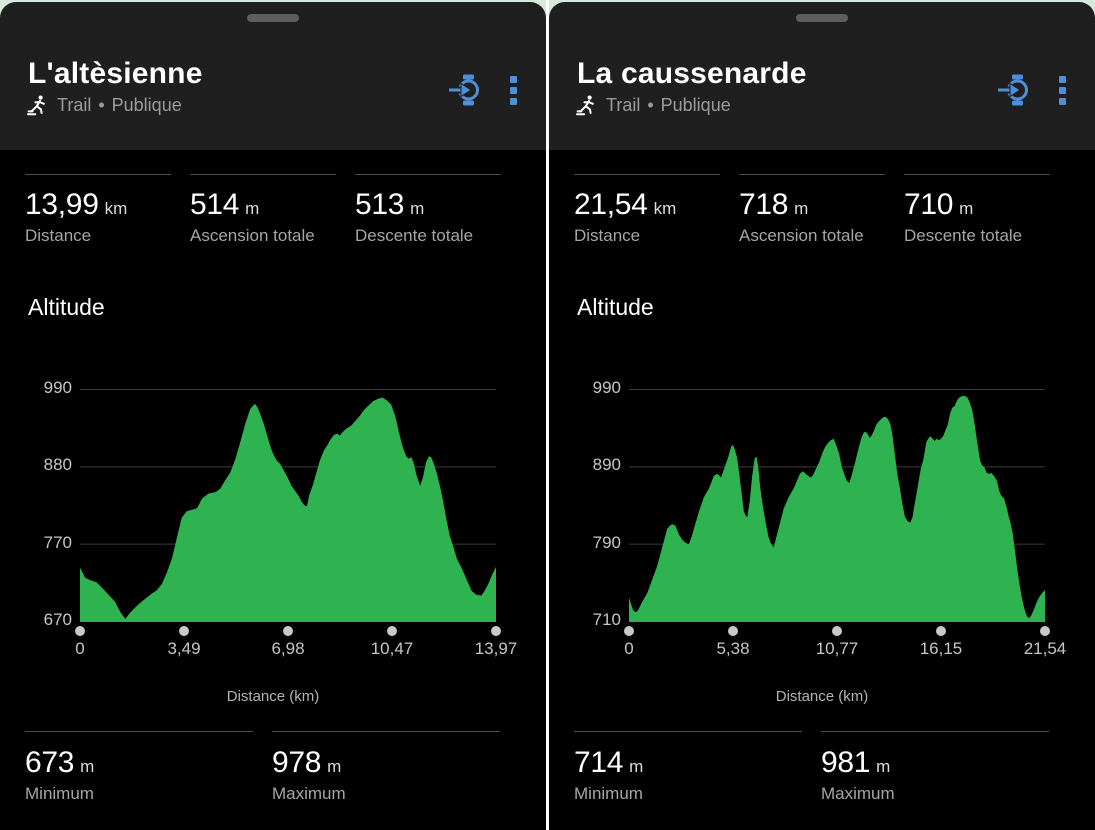 The width and height of the screenshot is (1095, 830). What do you see at coordinates (57, 542) in the screenshot?
I see `y-axis-tick-label: 770` at bounding box center [57, 542].